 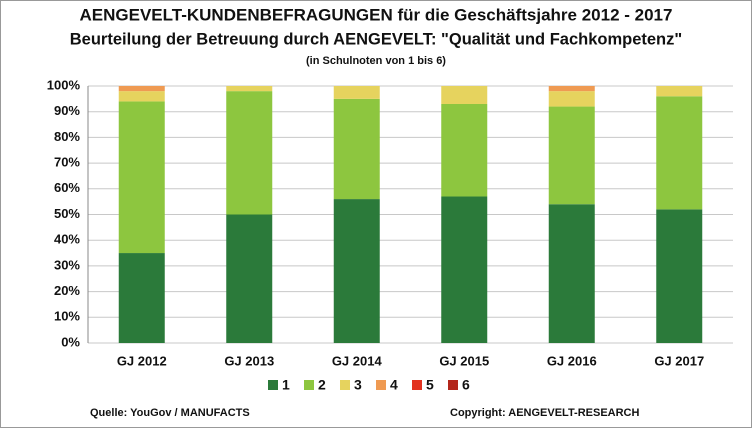 What do you see at coordinates (142, 360) in the screenshot?
I see `x-tick-label: GJ 2012` at bounding box center [142, 360].